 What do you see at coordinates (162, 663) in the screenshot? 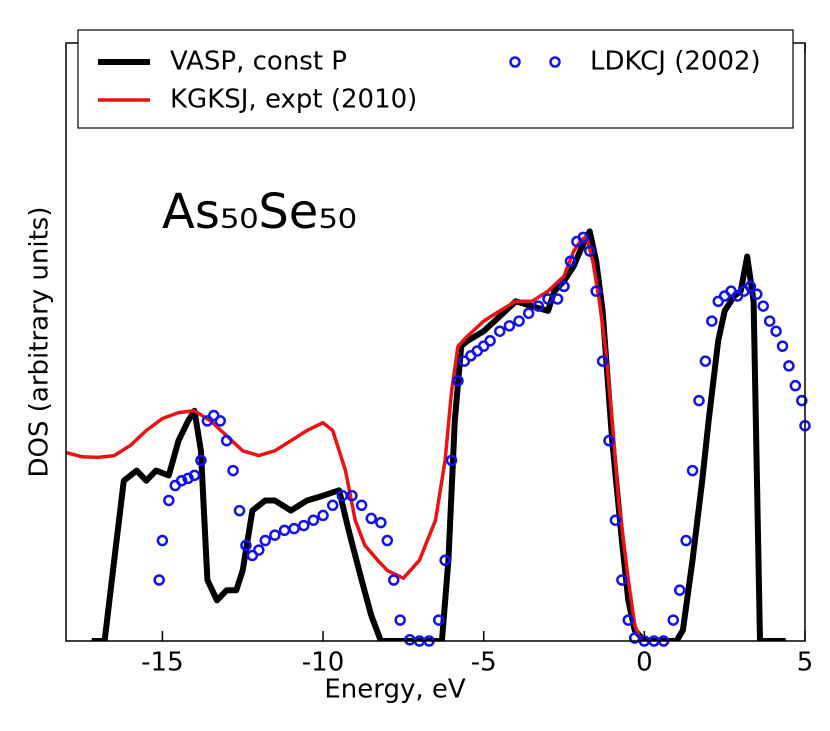
I see `x-tick-label: -15` at bounding box center [162, 663].